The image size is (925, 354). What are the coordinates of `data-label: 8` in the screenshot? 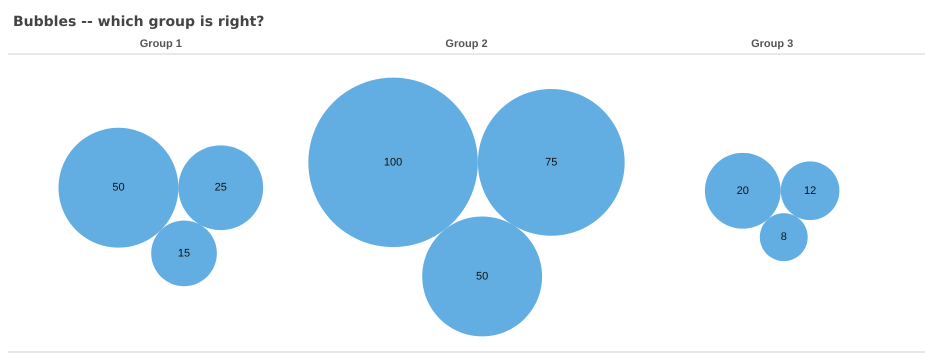 It's located at (783, 237).